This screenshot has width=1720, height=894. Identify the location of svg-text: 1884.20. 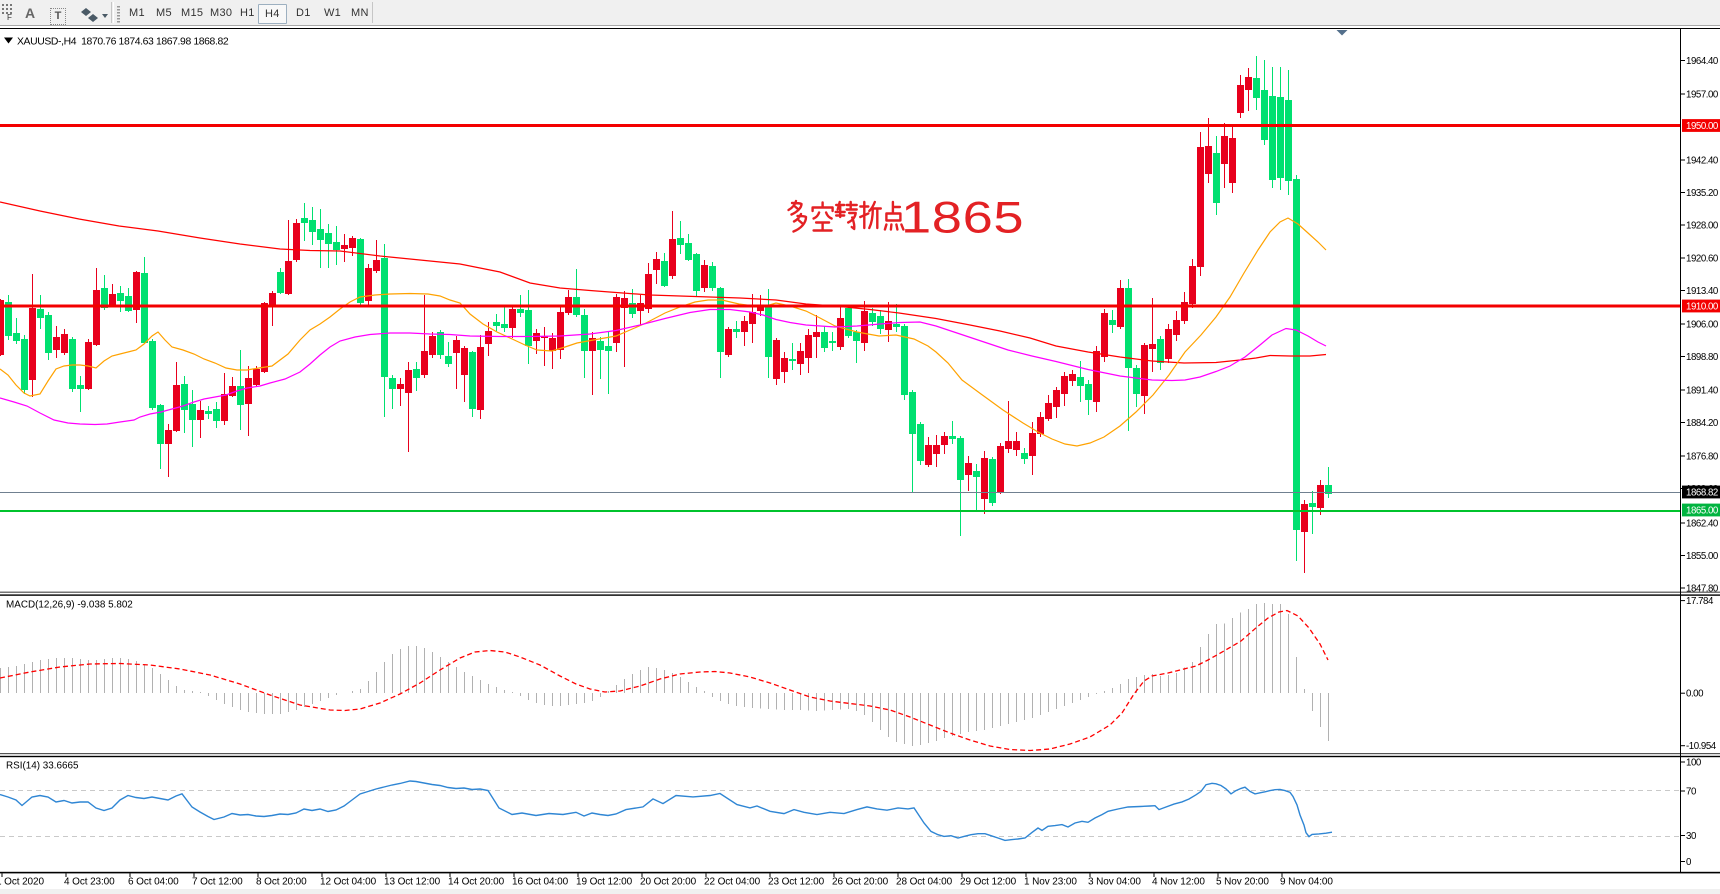
(1702, 423).